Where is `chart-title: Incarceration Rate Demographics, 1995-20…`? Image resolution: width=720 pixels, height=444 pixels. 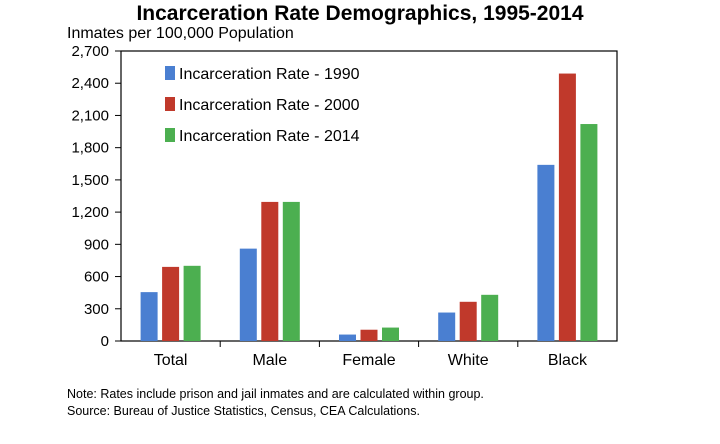
chart-title: Incarceration Rate Demographics, 1995-20… is located at coordinates (360, 13).